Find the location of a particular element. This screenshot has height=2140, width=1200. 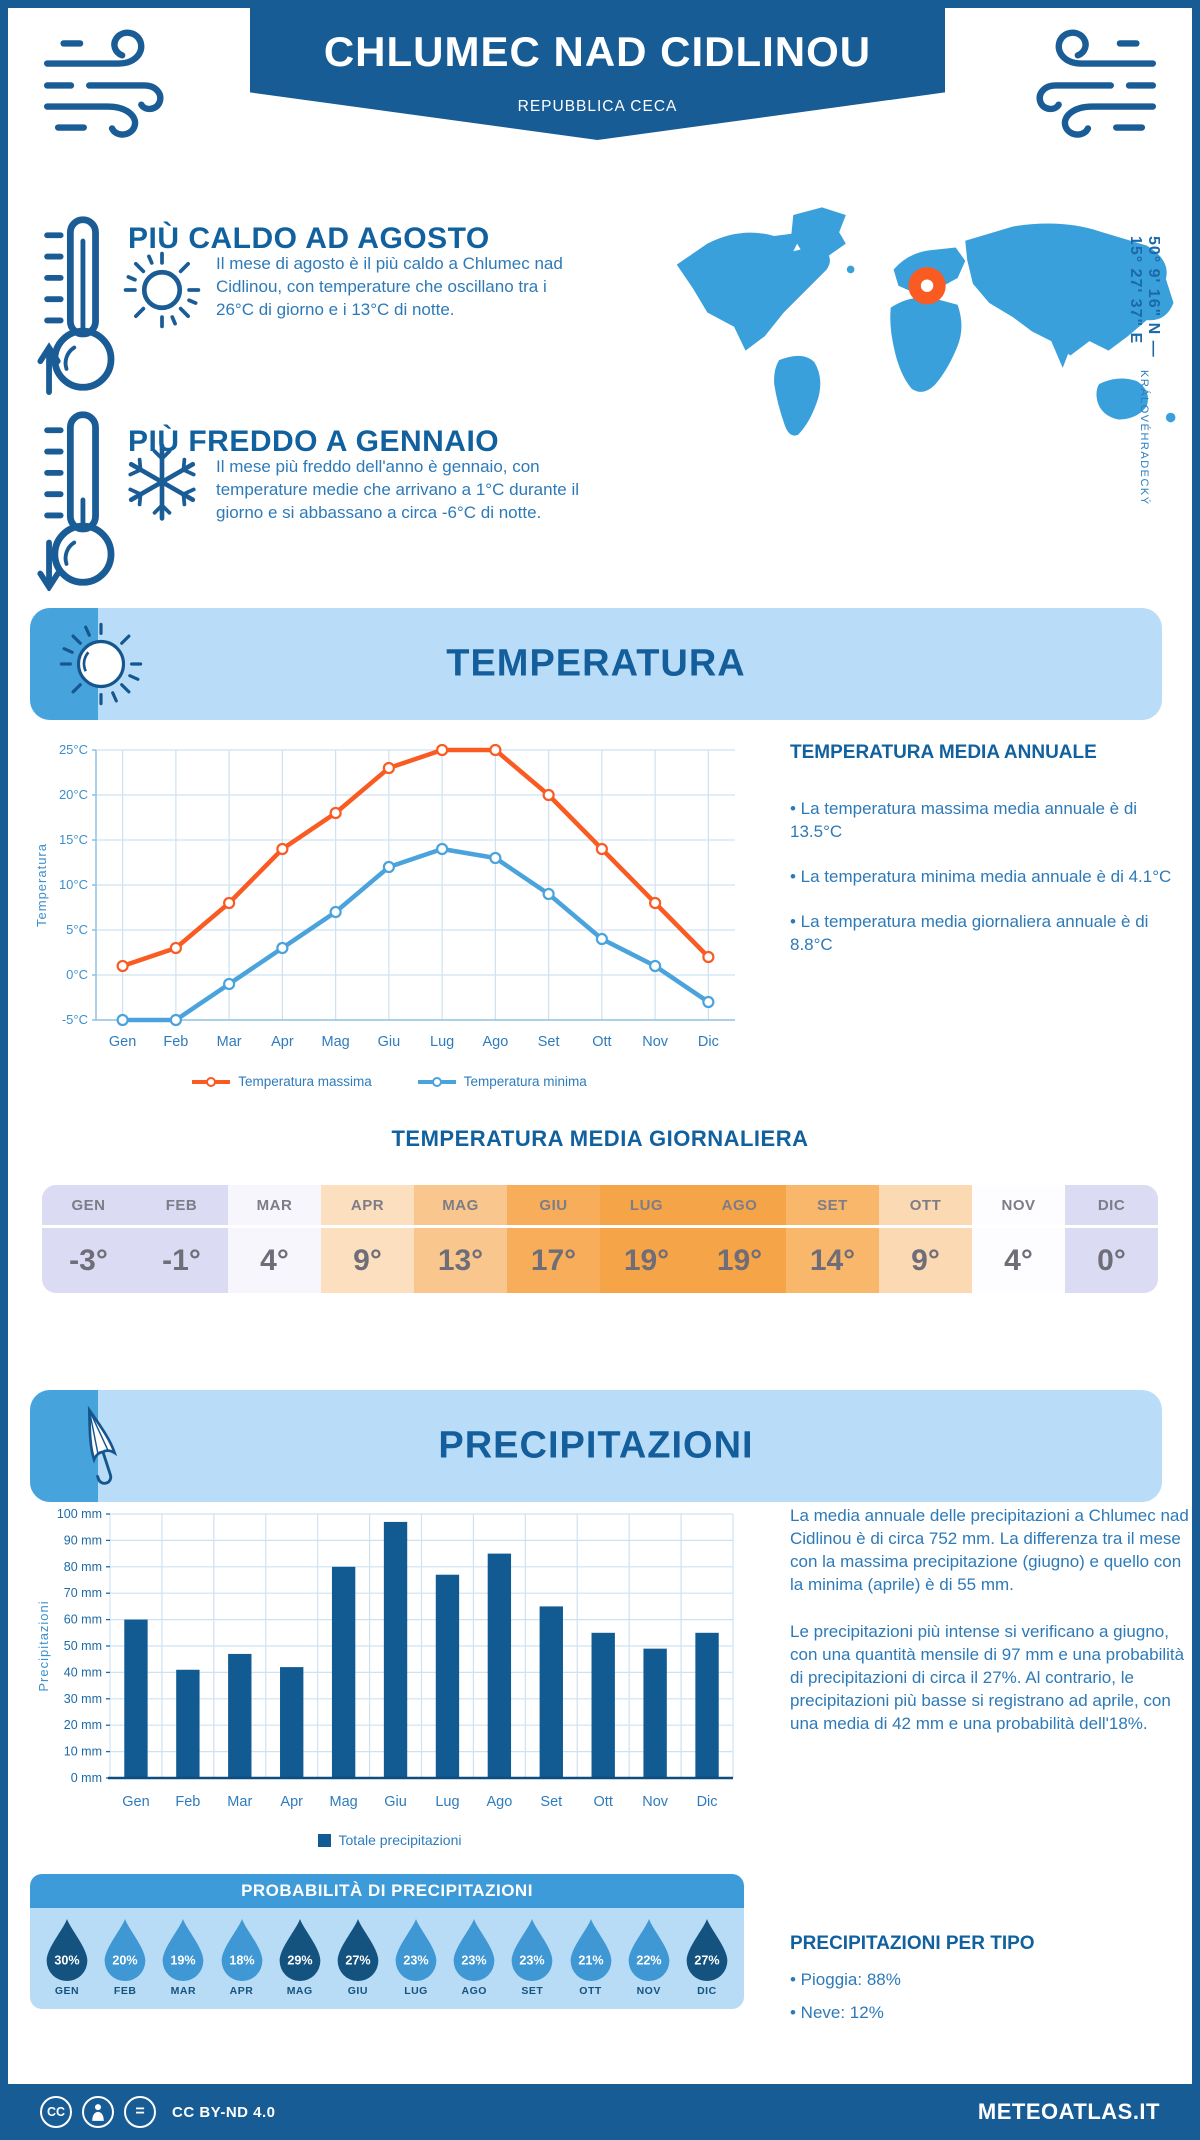

cc-icon: CC is located at coordinates (56, 2112).